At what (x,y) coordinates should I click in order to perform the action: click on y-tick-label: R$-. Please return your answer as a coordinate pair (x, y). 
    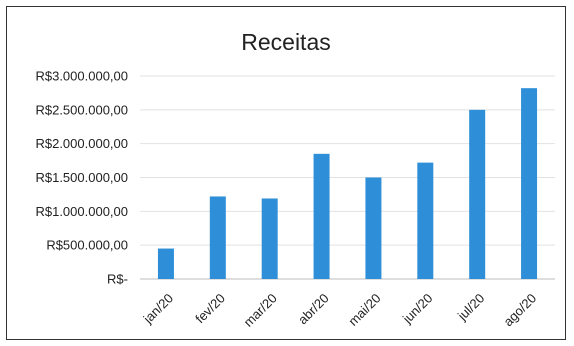
    Looking at the image, I should click on (117, 279).